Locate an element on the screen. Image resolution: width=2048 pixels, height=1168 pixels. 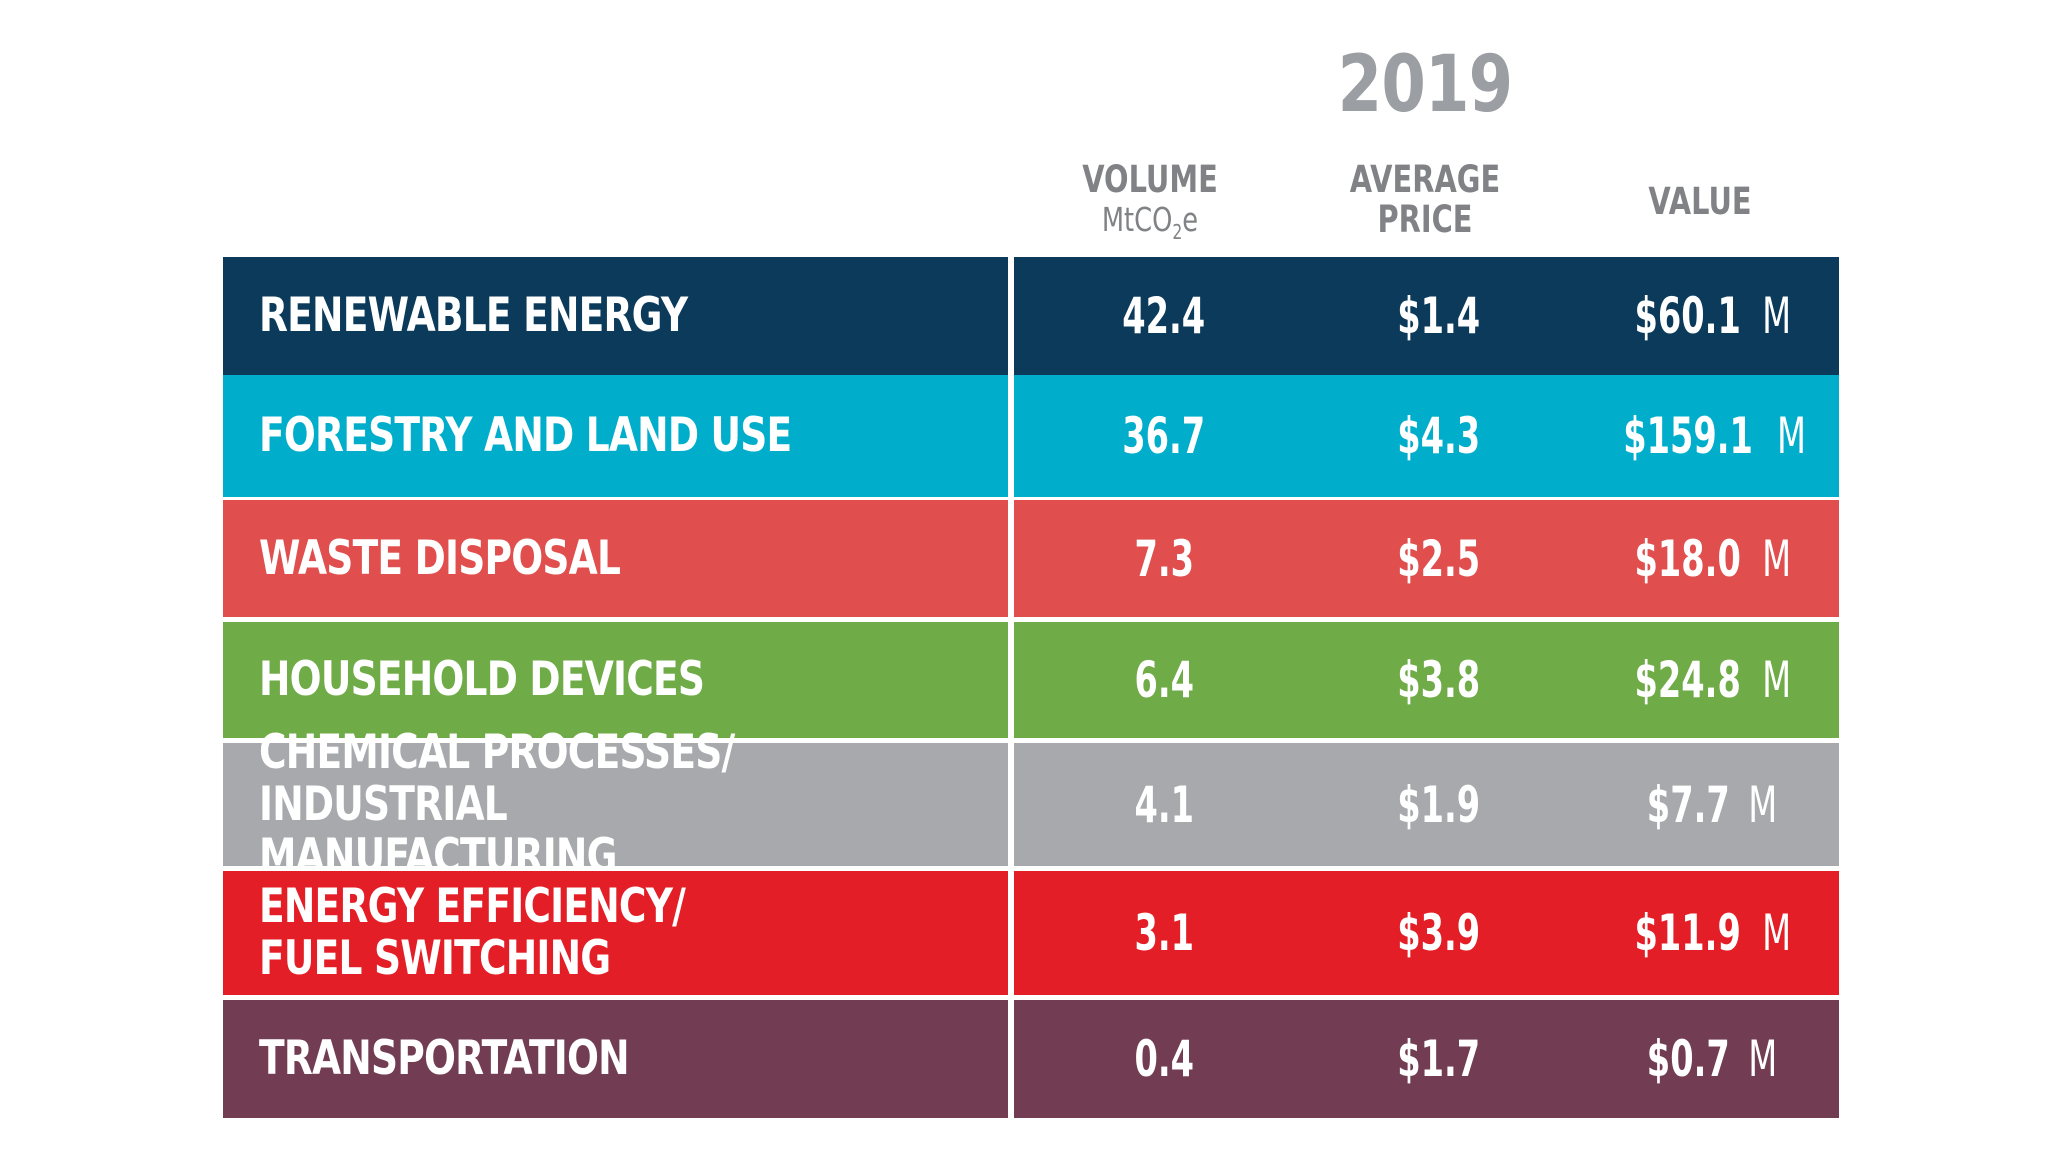
value-cell: $60.1 M is located at coordinates (1713, 316).